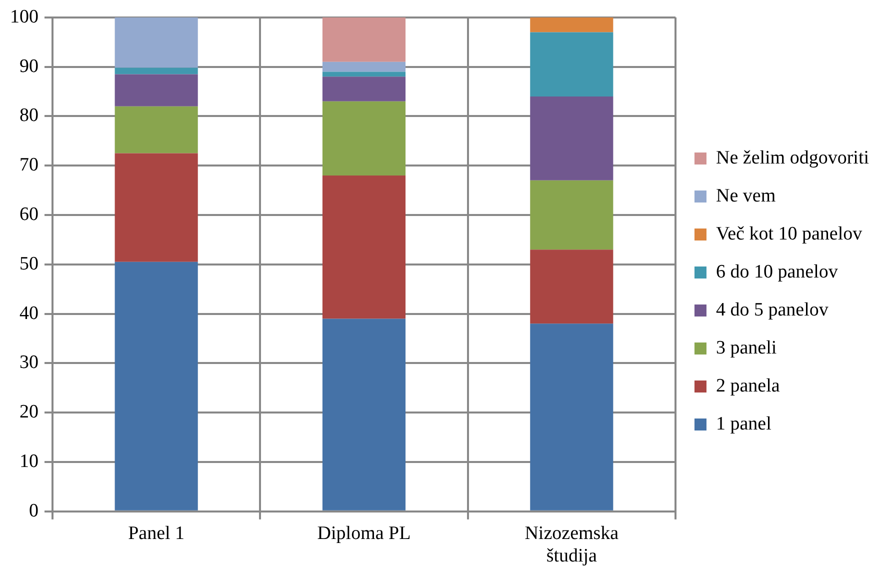  Describe the element at coordinates (744, 423) in the screenshot. I see `legend-label: 1 panel` at that location.